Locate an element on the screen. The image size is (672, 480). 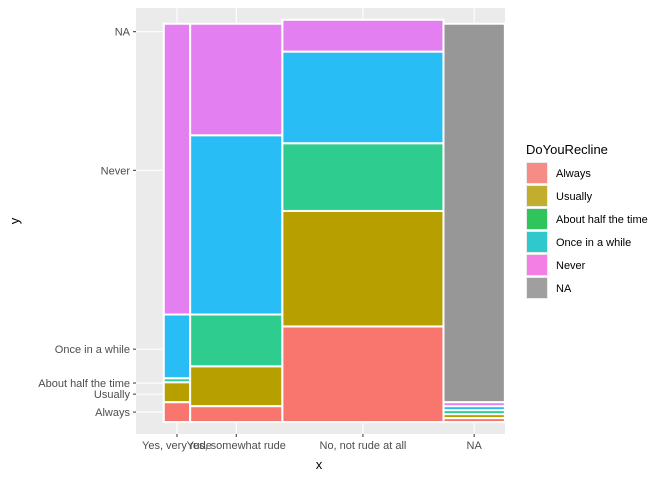
x-tick-label-3: NA is located at coordinates (475, 446).